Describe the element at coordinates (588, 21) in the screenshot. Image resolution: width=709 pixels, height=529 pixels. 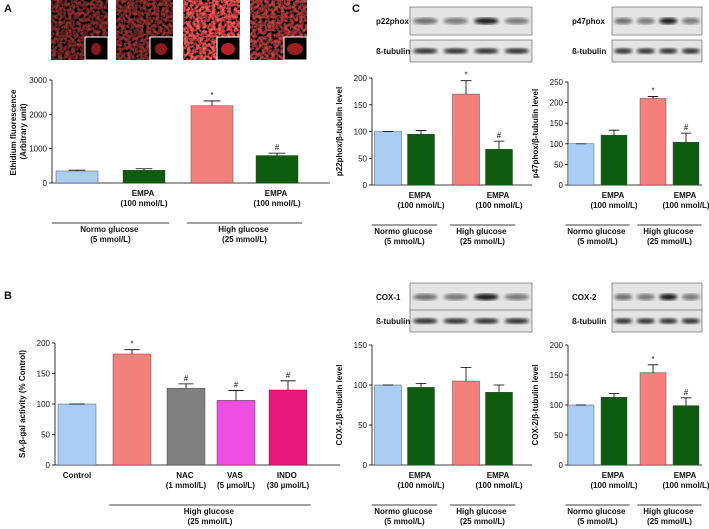
I see `blot-label: p47phox` at that location.